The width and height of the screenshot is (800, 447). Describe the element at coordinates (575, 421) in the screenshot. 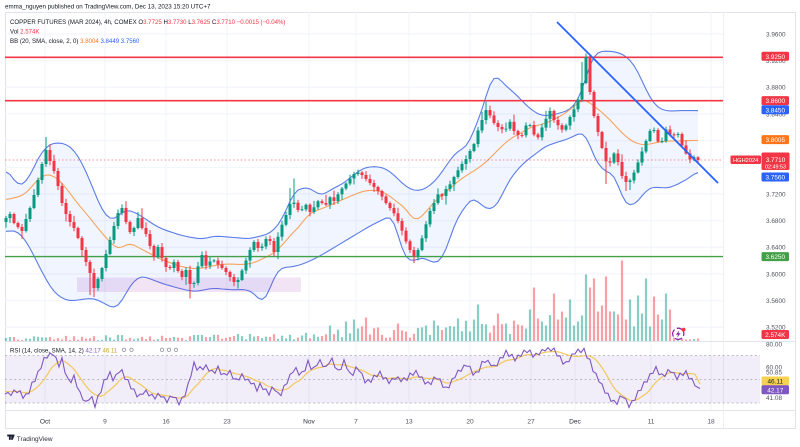

I see `svg-text: Dec` at that location.